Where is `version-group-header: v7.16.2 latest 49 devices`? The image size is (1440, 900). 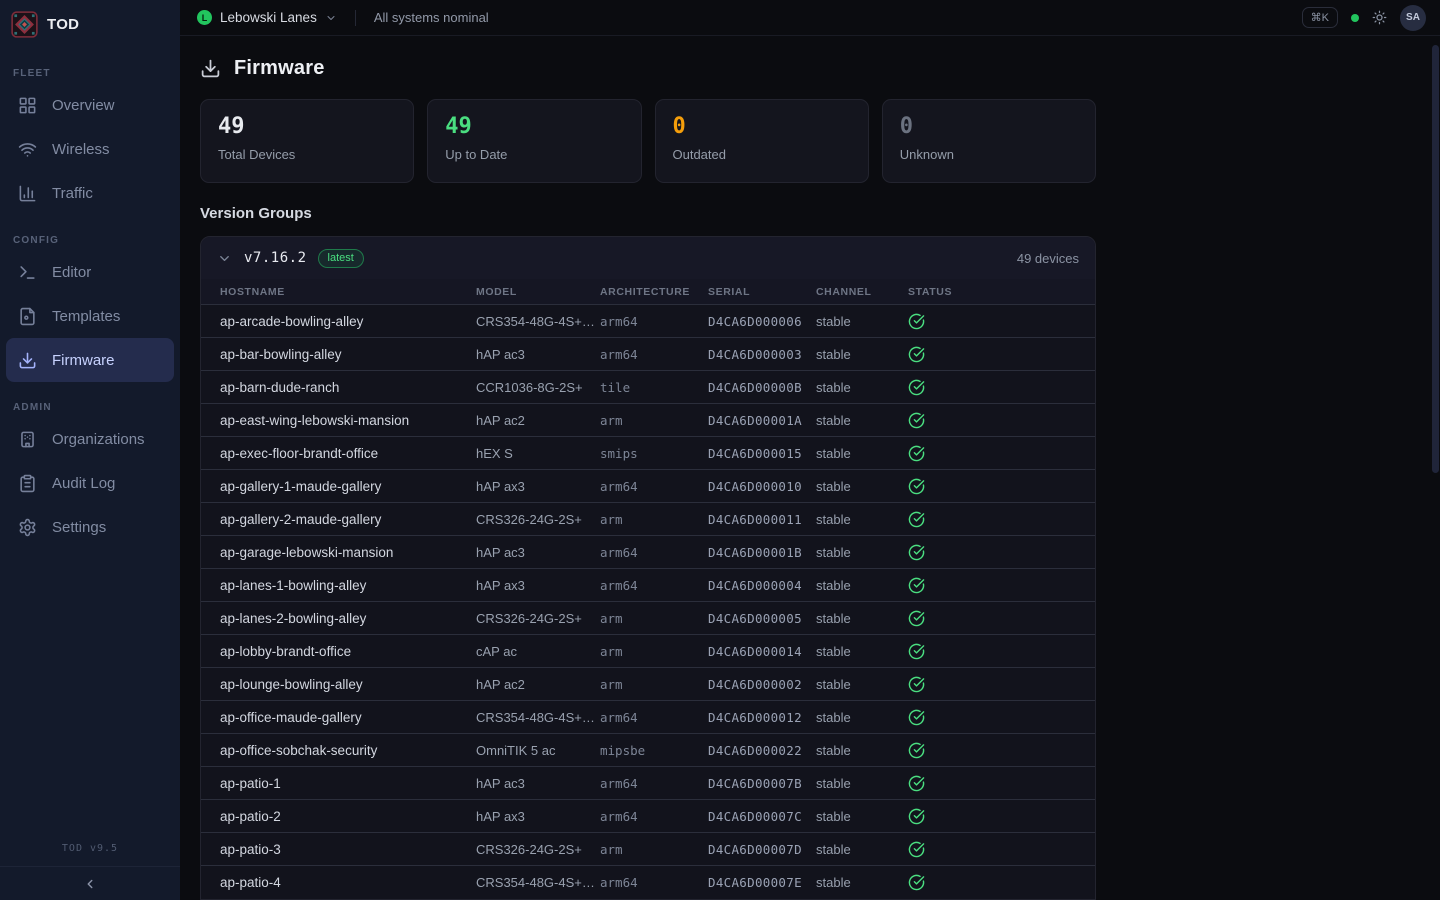 version-group-header: v7.16.2 latest 49 devices is located at coordinates (648, 258).